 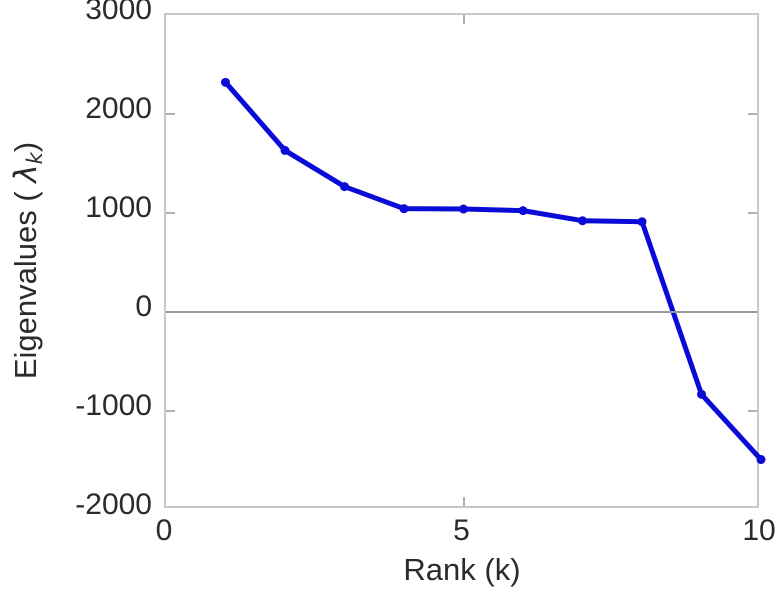 I want to click on y-tick-label: 2000, so click(x=118, y=108).